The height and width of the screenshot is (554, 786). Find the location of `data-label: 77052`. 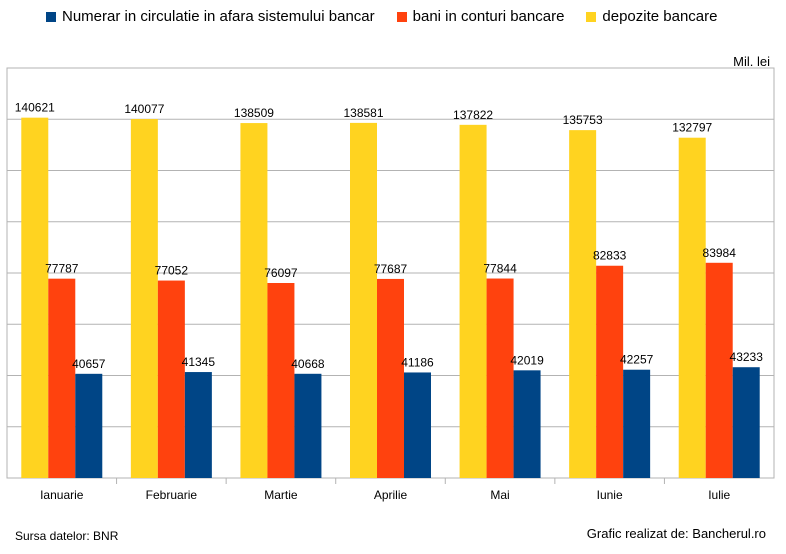

data-label: 77052 is located at coordinates (172, 271).